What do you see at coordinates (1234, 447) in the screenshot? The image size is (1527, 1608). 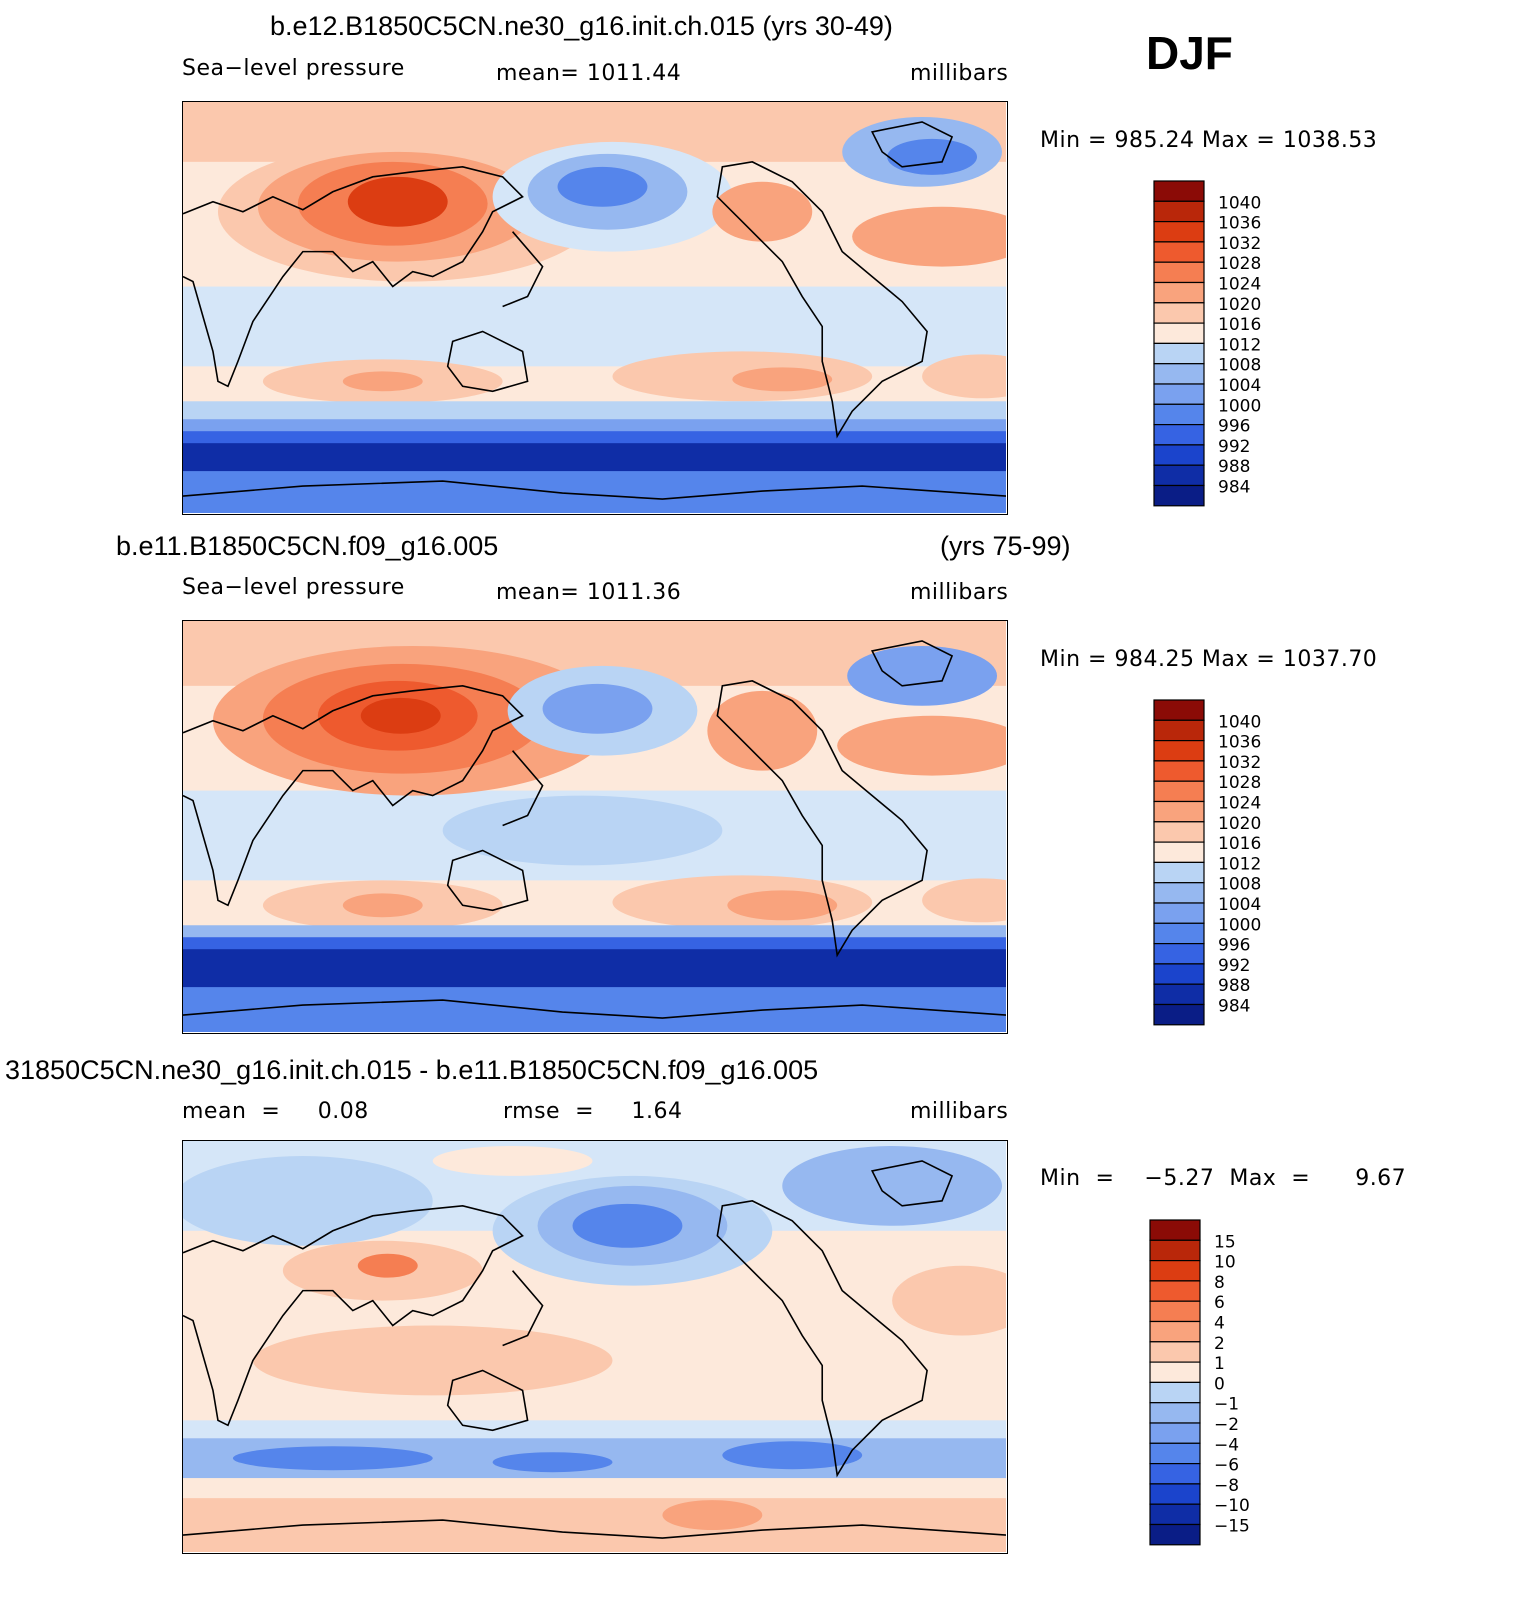 I see `panel1-colorbar-tick-label: 992` at bounding box center [1234, 447].